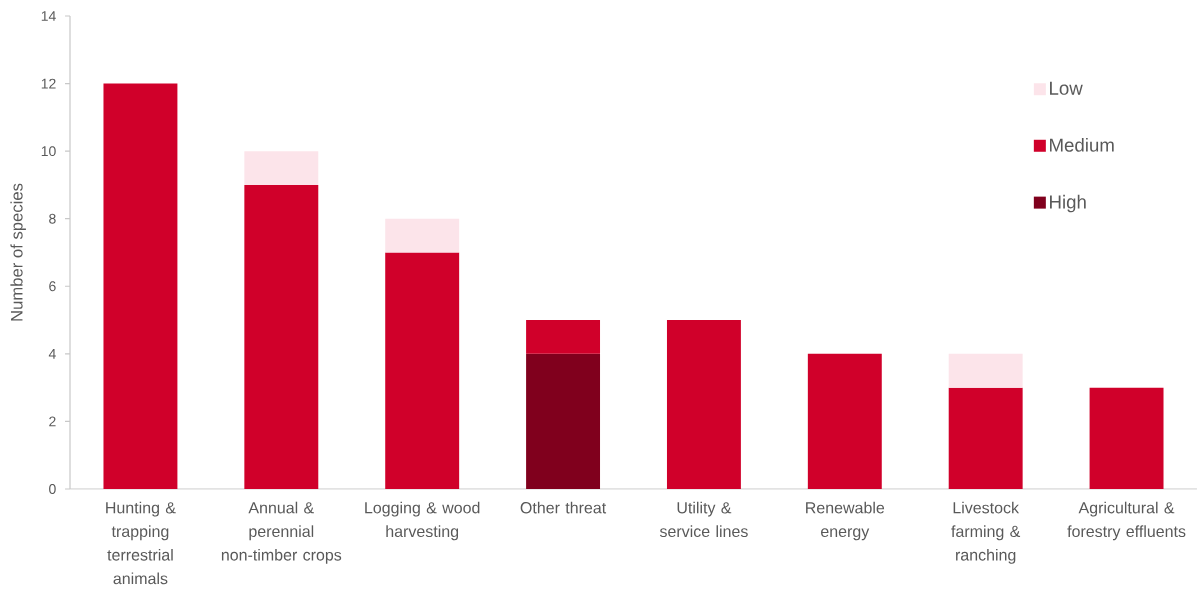 This screenshot has width=1197, height=598. What do you see at coordinates (1082, 145) in the screenshot?
I see `legend-label: Medium` at bounding box center [1082, 145].